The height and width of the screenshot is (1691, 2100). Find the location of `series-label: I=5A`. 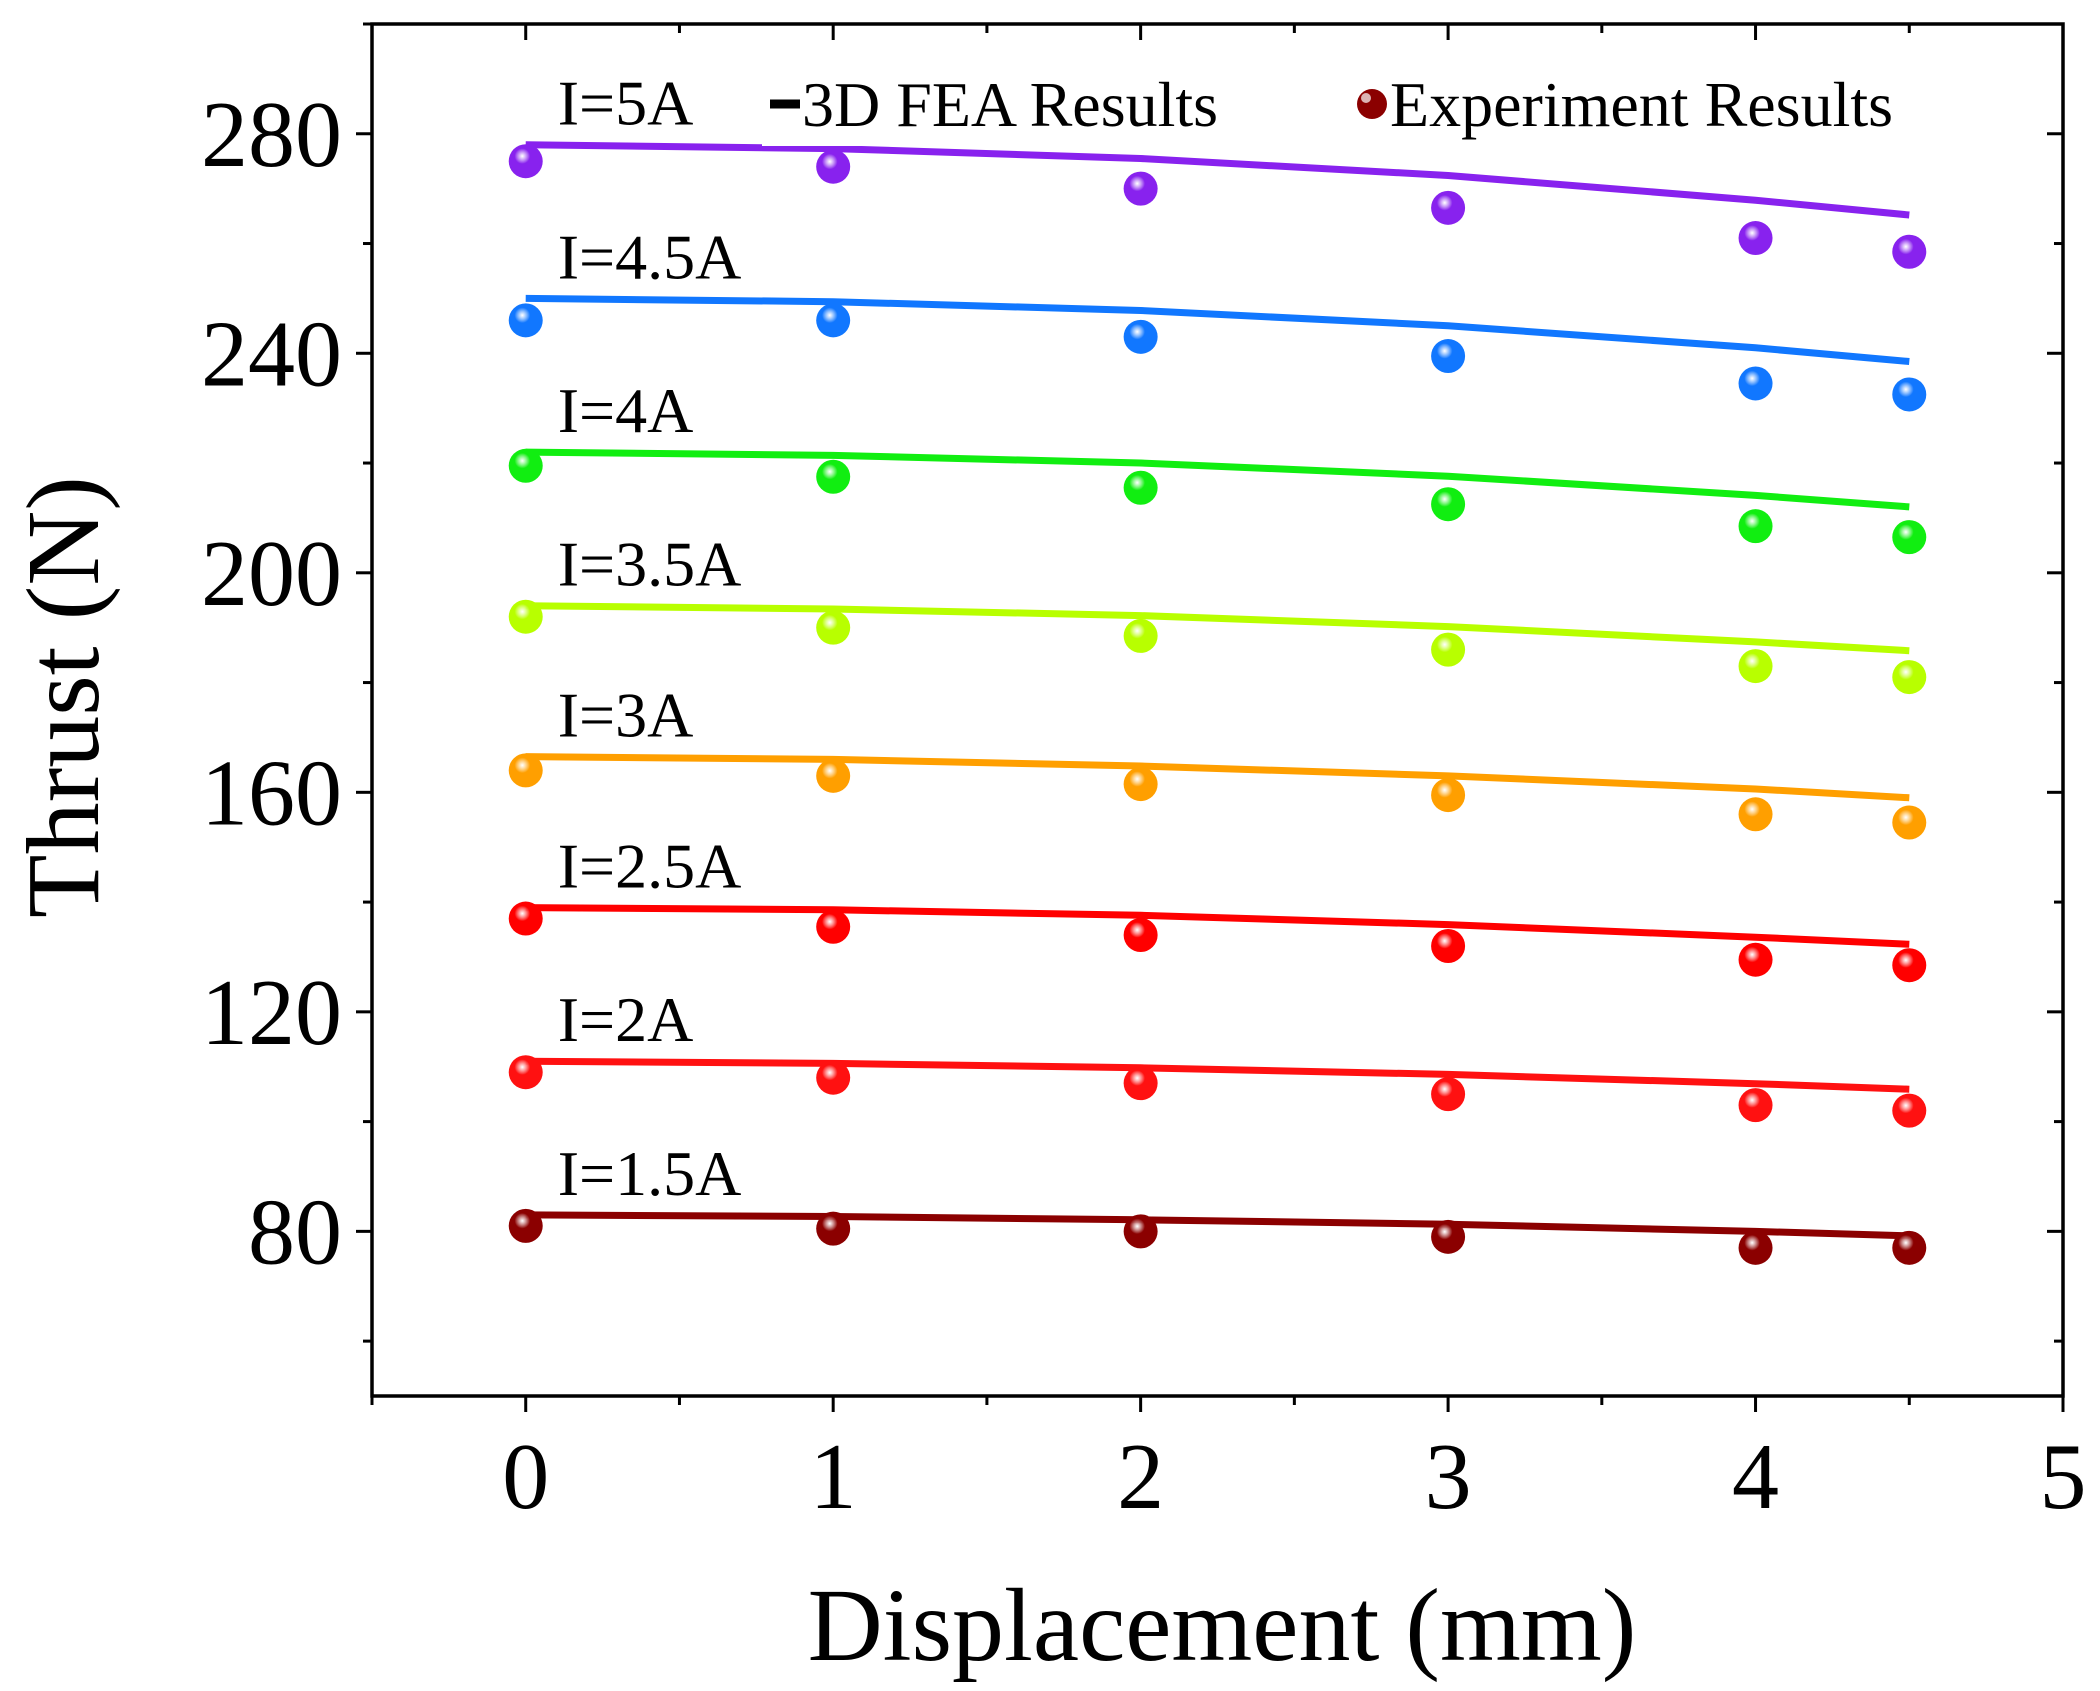

series-label: I=5A is located at coordinates (626, 103).